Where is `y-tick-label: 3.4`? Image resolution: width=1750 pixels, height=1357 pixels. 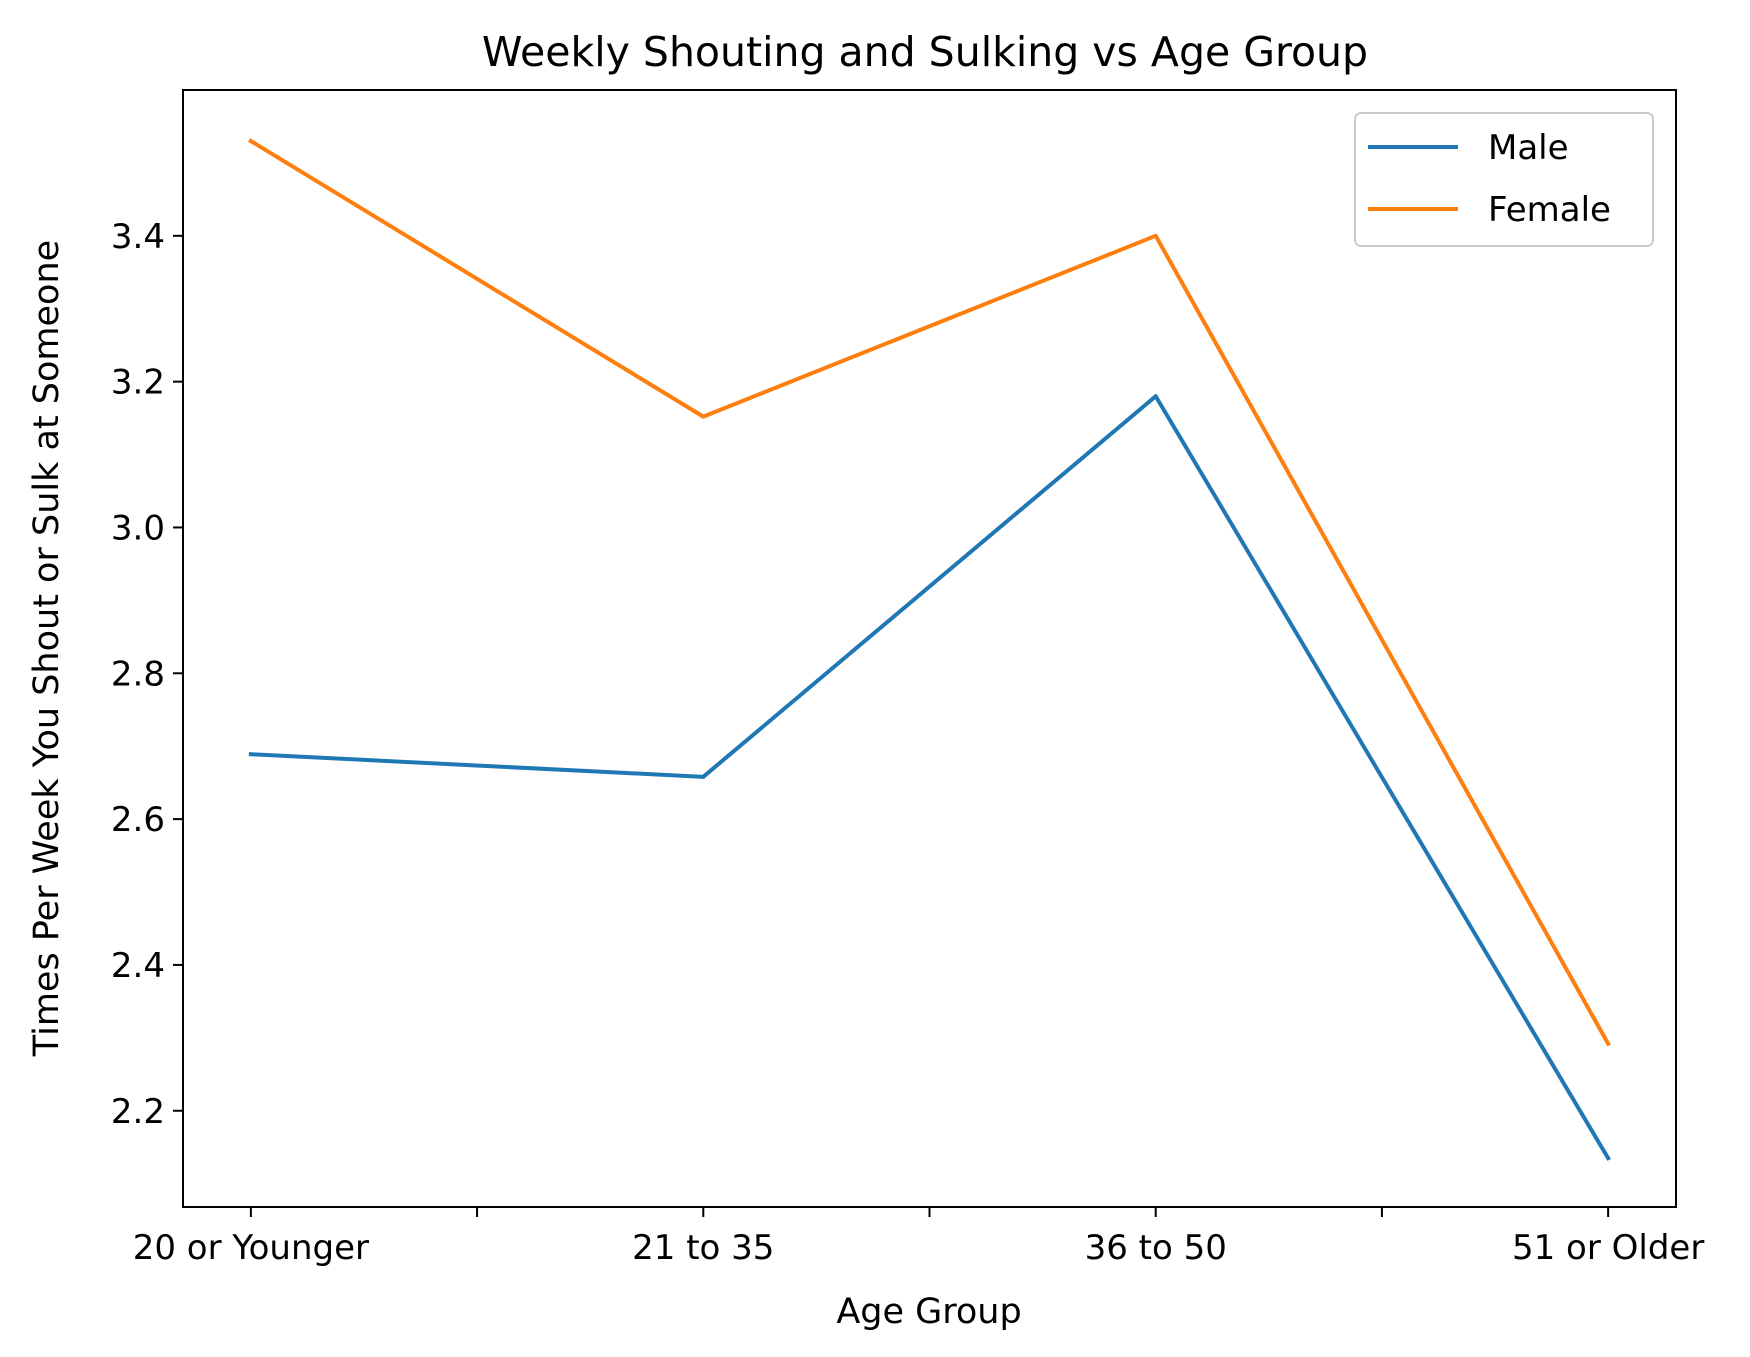
y-tick-label: 3.4 is located at coordinates (138, 237).